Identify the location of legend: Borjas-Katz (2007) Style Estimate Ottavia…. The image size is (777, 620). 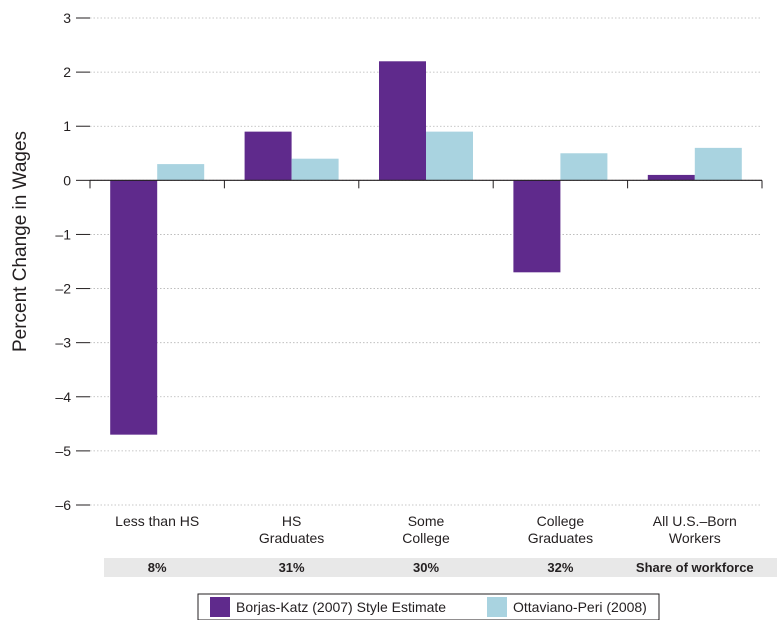
(428, 606).